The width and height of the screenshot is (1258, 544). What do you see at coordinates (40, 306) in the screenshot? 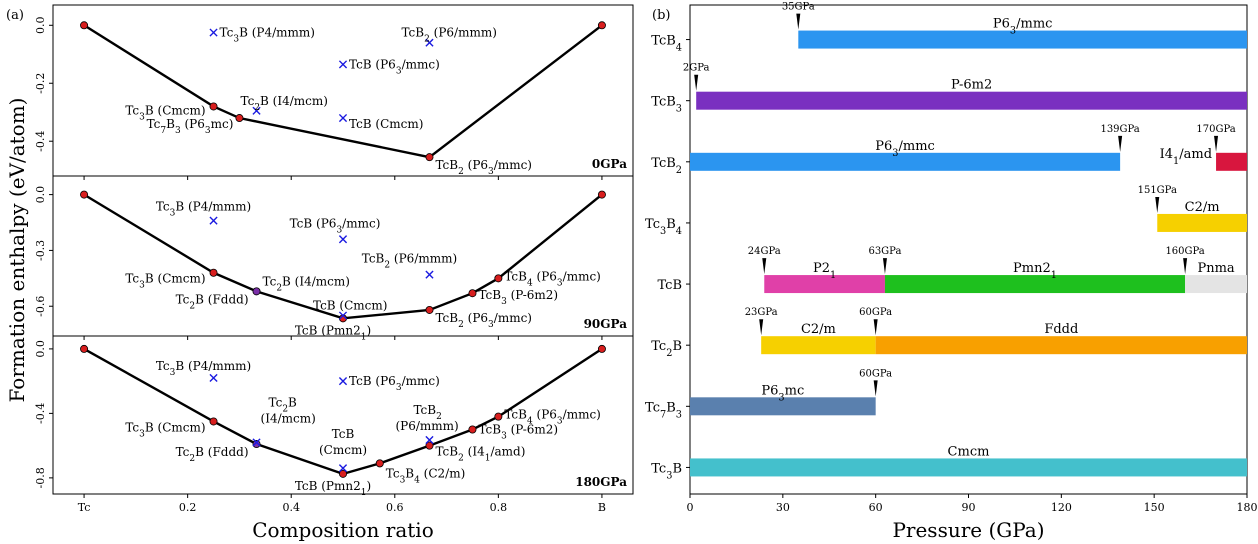
I see `y-tick-label: -0.6` at bounding box center [40, 306].